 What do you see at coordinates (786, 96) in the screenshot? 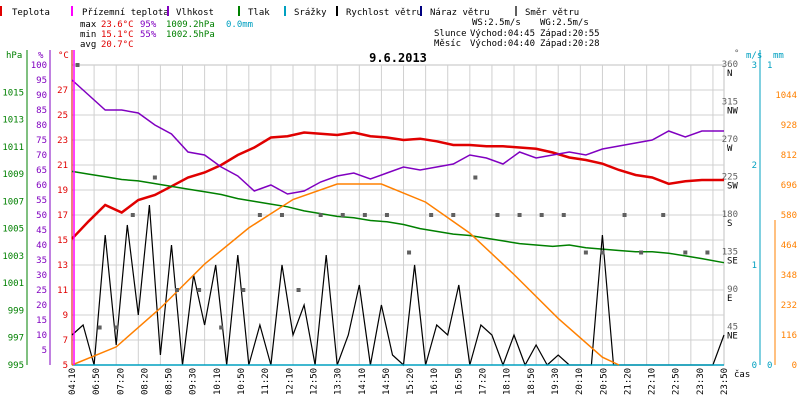
I see `tick-label-solar: 1044` at bounding box center [786, 96].